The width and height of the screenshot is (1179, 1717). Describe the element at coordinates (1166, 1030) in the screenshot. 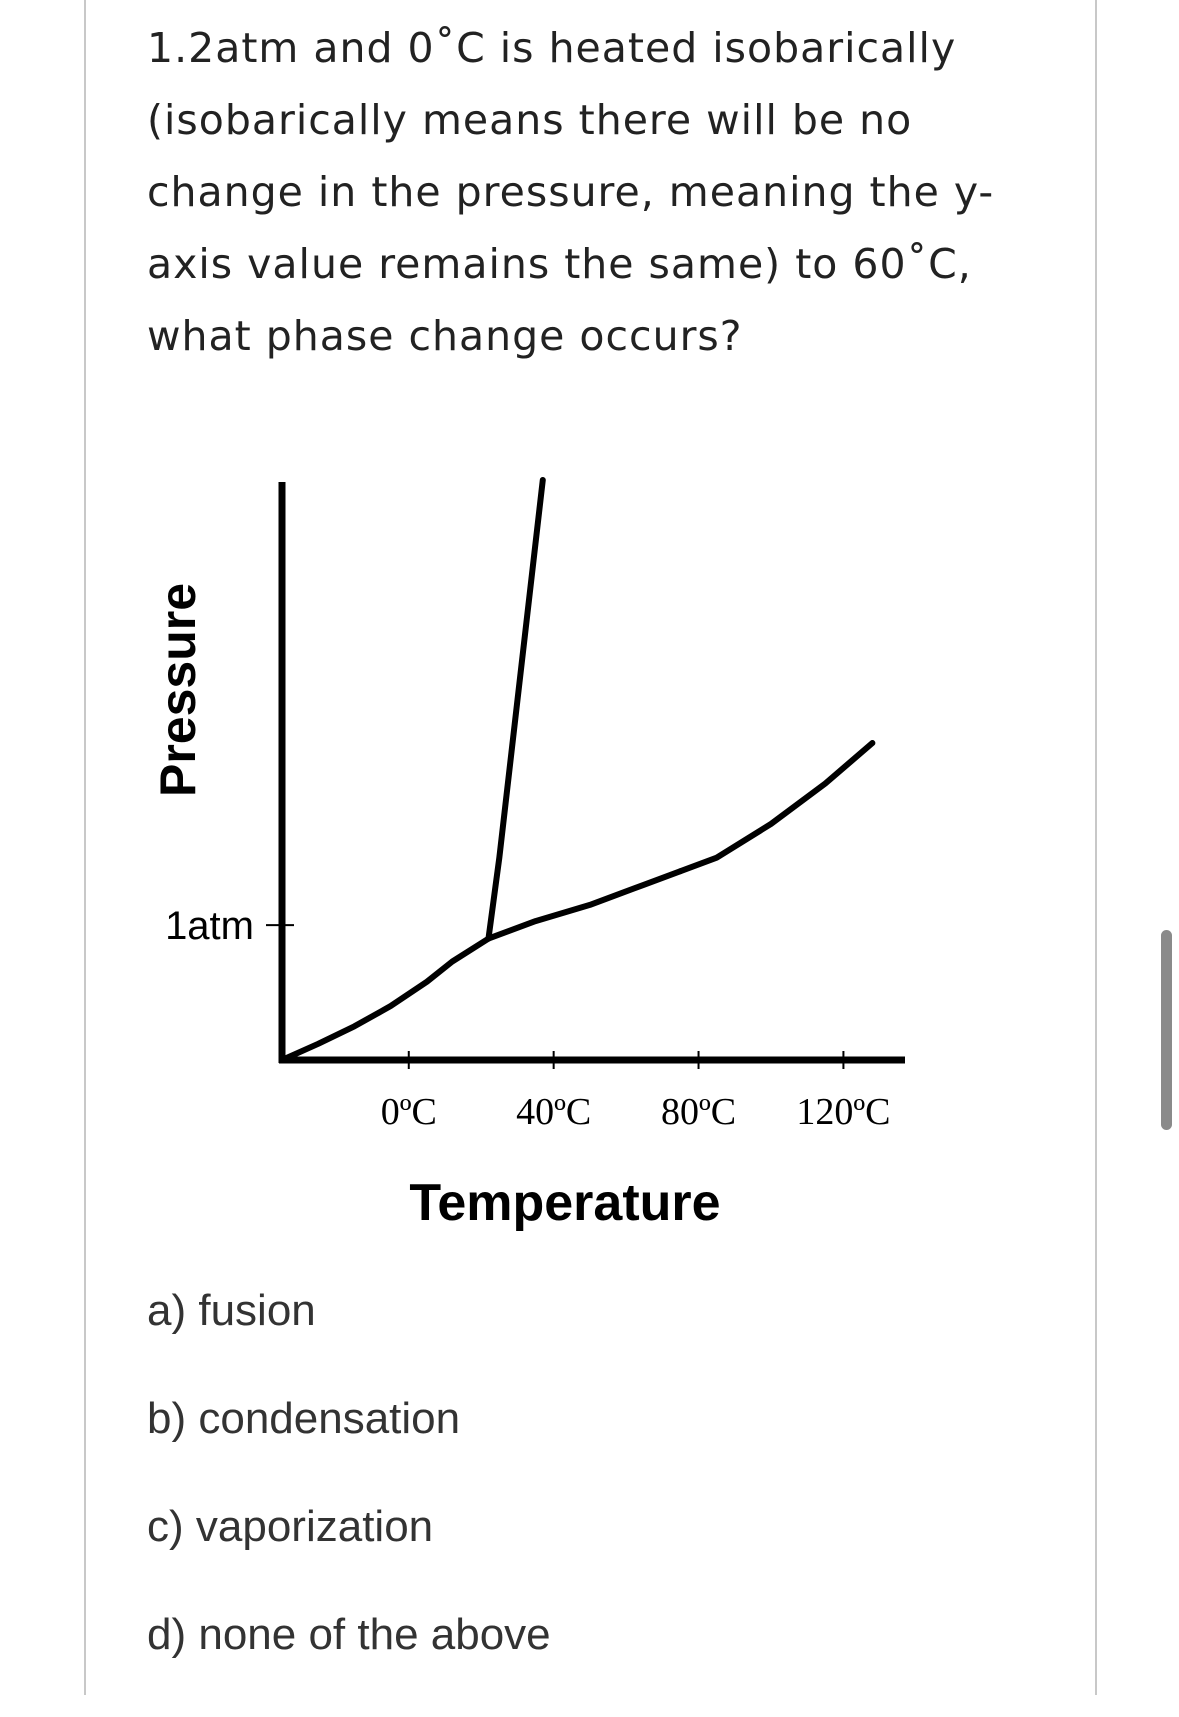

I see `scrollbar-thumb` at that location.